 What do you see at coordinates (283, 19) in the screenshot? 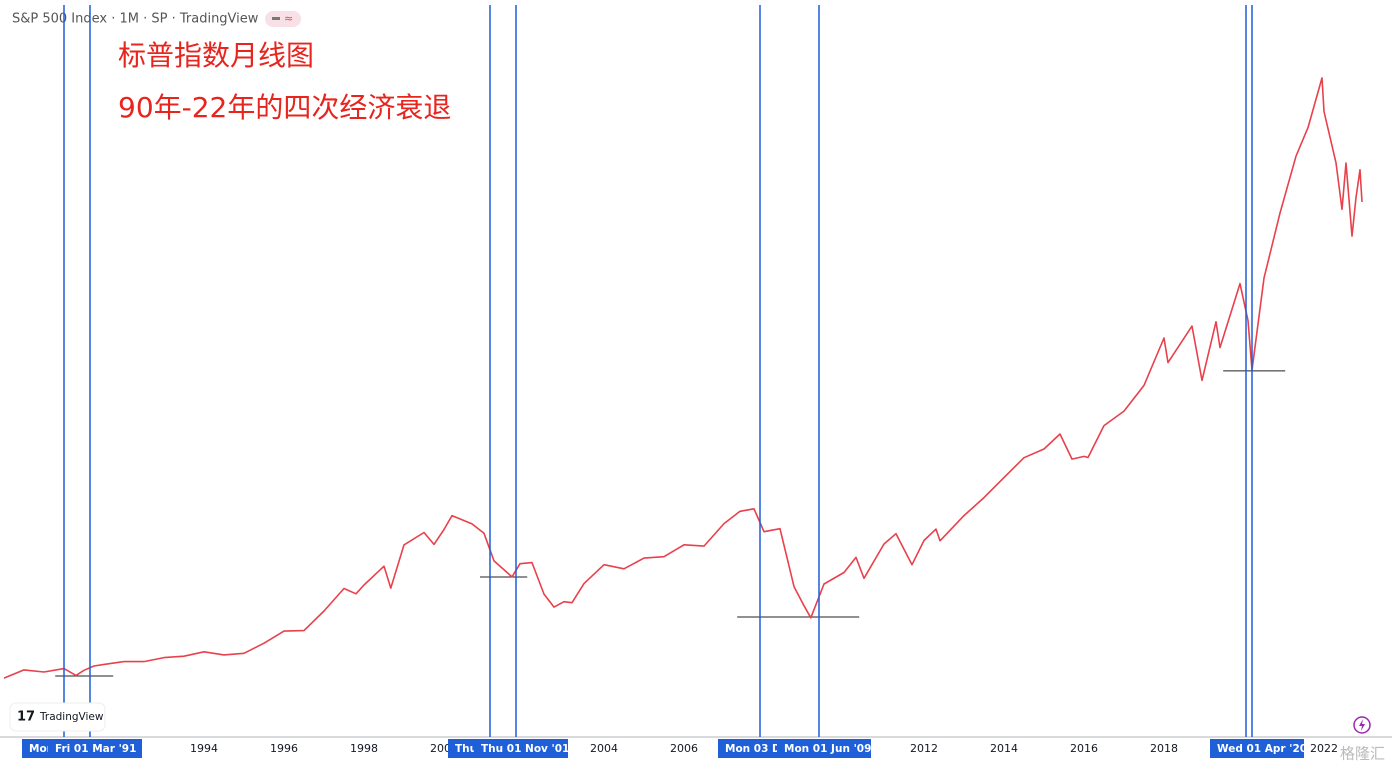
I see `status-pill` at bounding box center [283, 19].